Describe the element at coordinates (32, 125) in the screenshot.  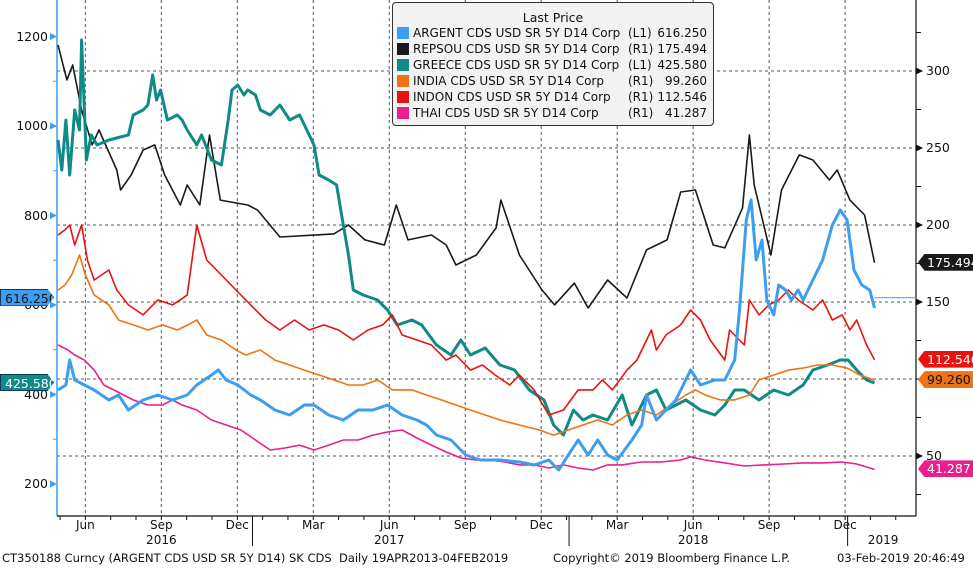
I see `left-axis-label: 1000` at that location.